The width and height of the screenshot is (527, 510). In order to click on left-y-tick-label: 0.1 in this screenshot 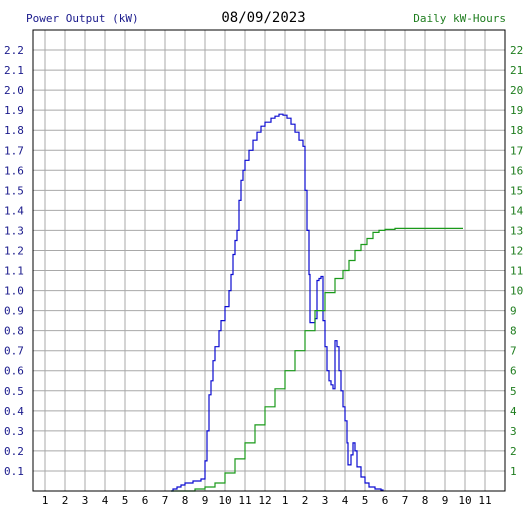, I will do `click(14, 471)`.